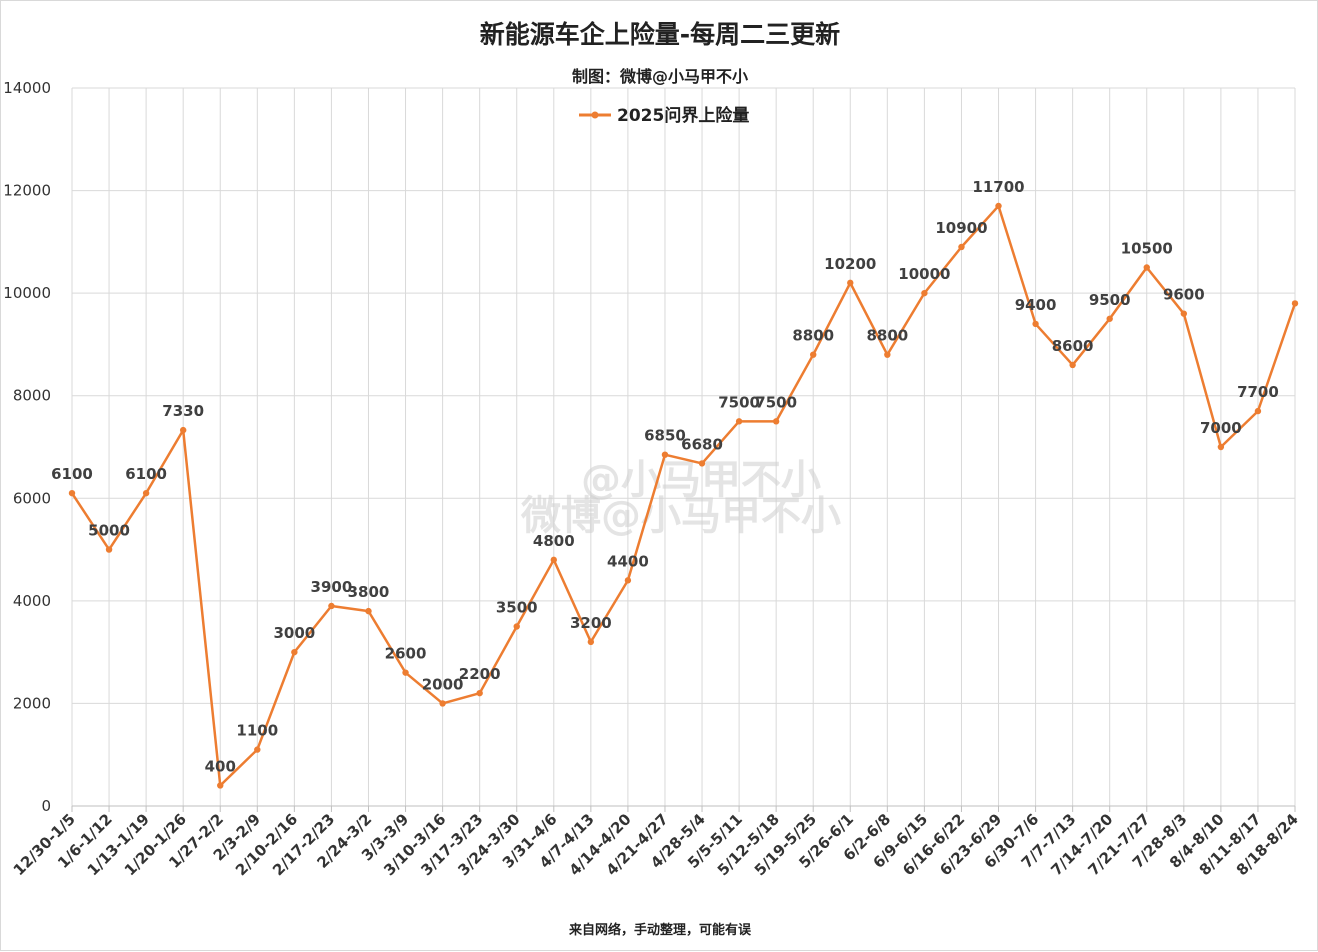  Describe the element at coordinates (659, 76) in the screenshot. I see `chart-subtitle: 制图：微博@小马甲不小` at that location.